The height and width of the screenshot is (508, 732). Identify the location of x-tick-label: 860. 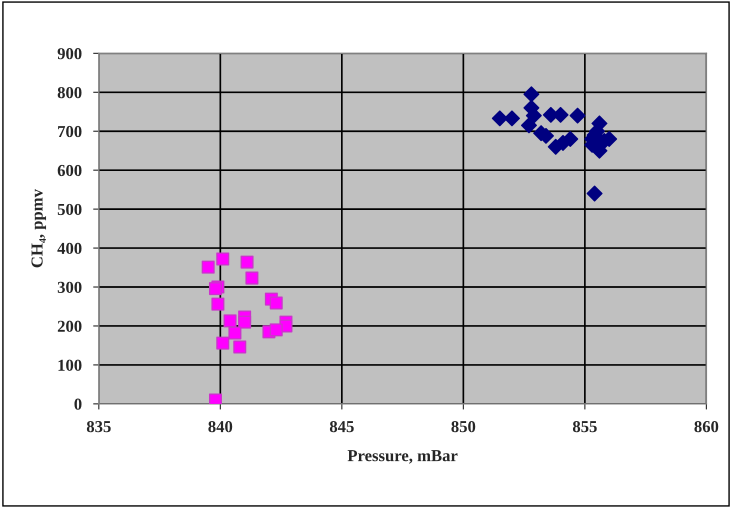
(706, 426).